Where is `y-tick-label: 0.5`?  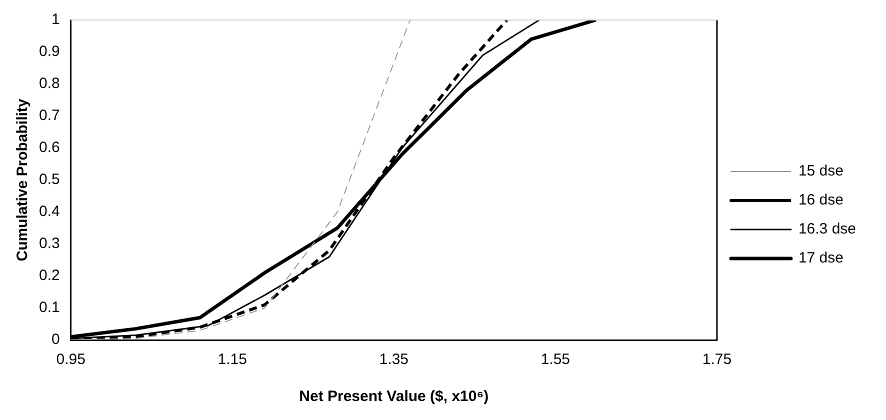
y-tick-label: 0.5 is located at coordinates (49, 179).